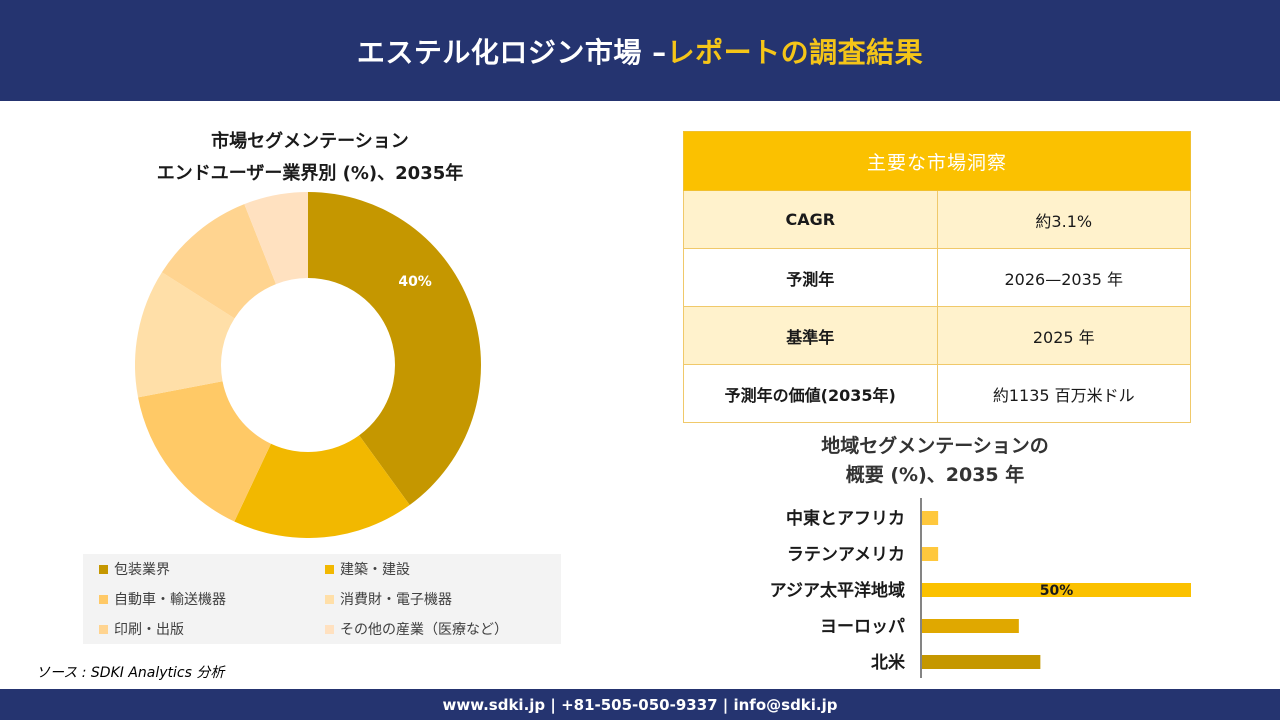 This screenshot has width=1280, height=720. I want to click on legend-label: 建築・建設, so click(375, 570).